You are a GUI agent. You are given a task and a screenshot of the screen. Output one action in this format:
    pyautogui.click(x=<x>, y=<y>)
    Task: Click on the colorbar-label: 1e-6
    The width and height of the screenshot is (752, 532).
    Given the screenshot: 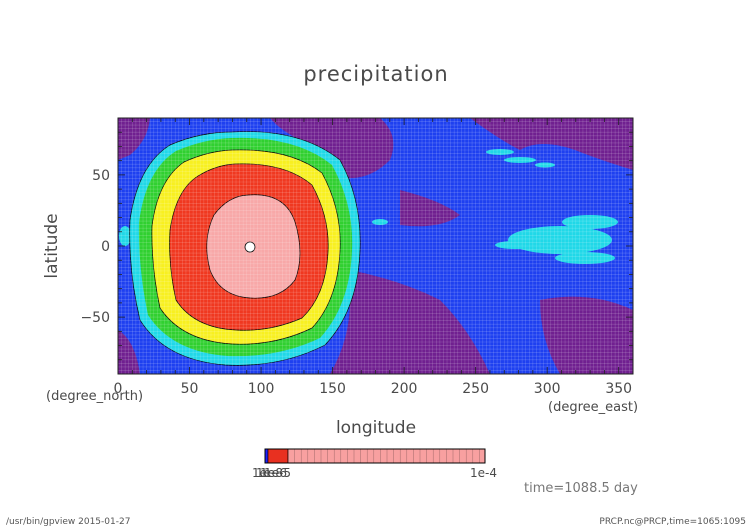 What is the action you would take?
    pyautogui.click(x=273, y=473)
    